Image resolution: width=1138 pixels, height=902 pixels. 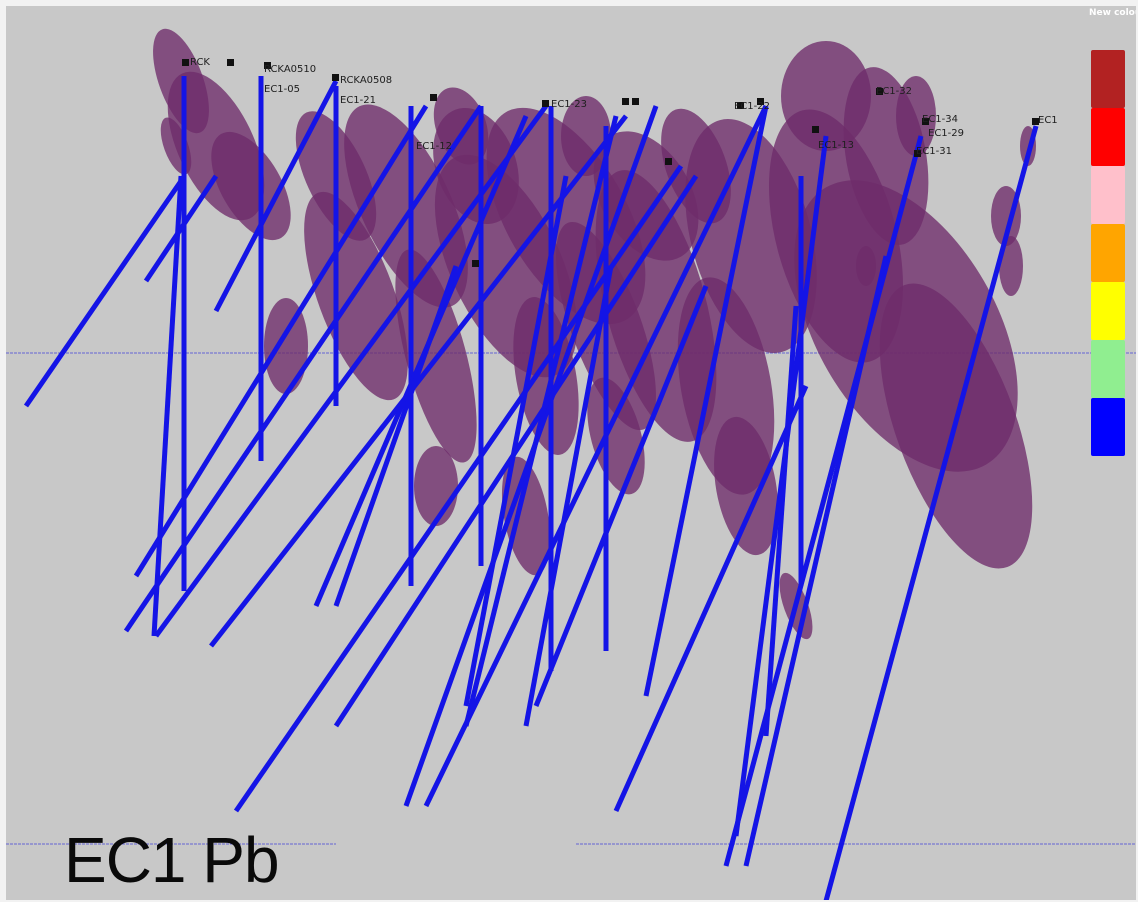 What do you see at coordinates (752, 106) in the screenshot?
I see `hole-label: EC1-22` at bounding box center [752, 106].